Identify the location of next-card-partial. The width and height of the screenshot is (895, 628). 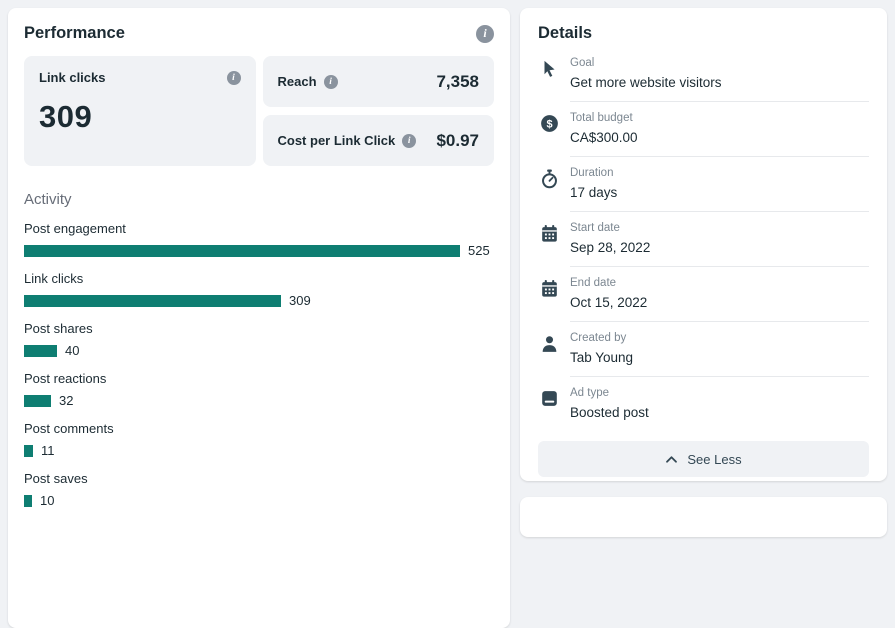
(703, 517).